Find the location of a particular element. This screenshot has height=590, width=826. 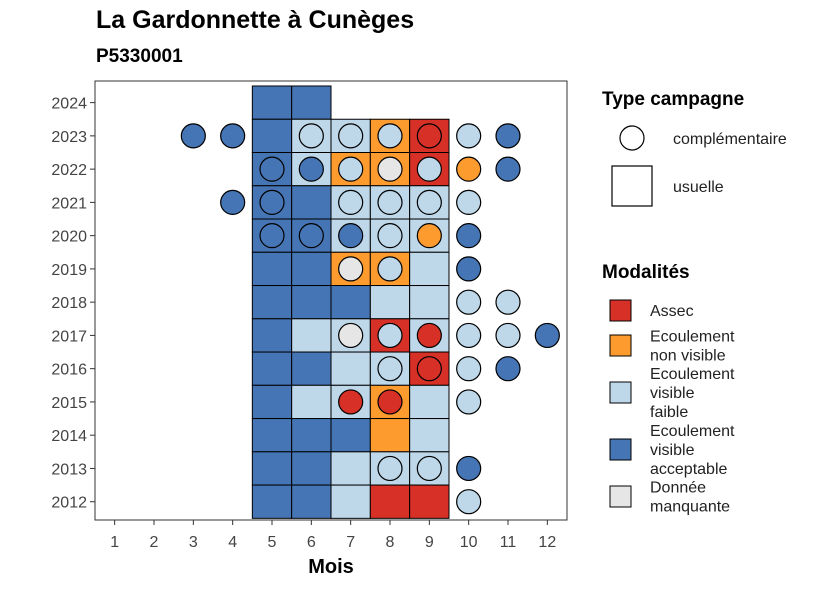

legend-label-ecoulement_visible_acceptable-line3: acceptable is located at coordinates (688, 469).